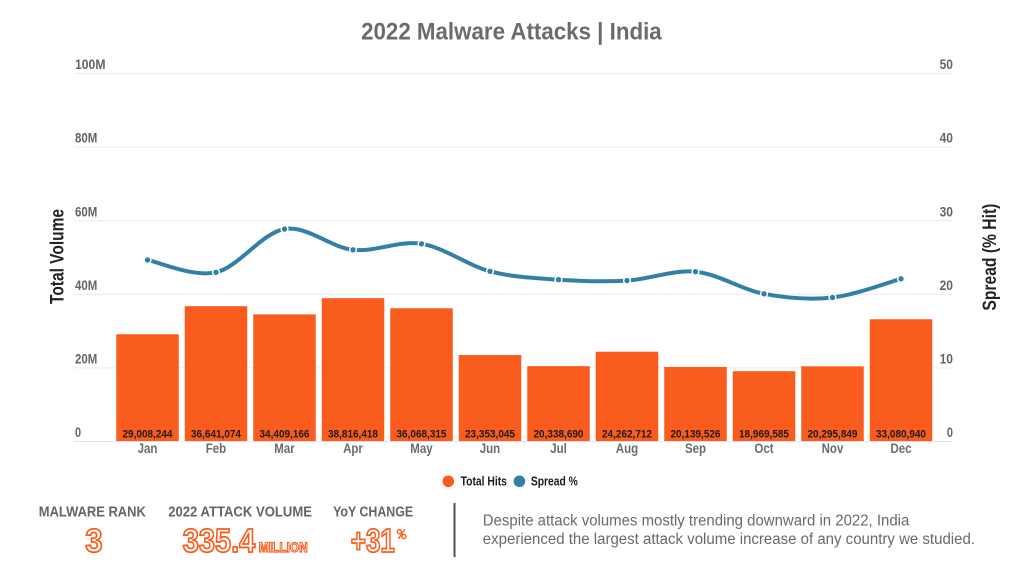 Image resolution: width=1024 pixels, height=576 pixels. Describe the element at coordinates (86, 285) in the screenshot. I see `svg-text: 40M` at that location.